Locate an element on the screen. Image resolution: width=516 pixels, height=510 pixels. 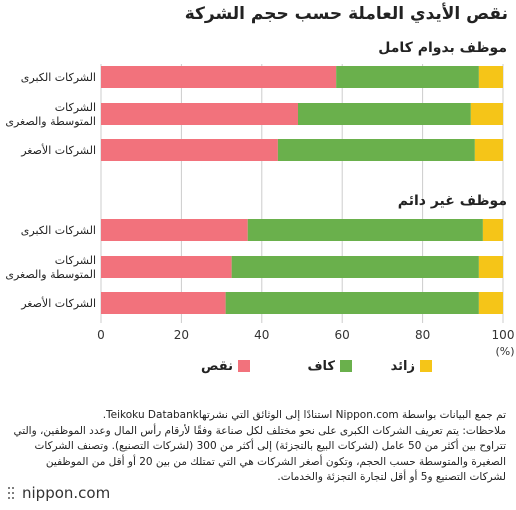
legend-label: كاف is located at coordinates (321, 366).